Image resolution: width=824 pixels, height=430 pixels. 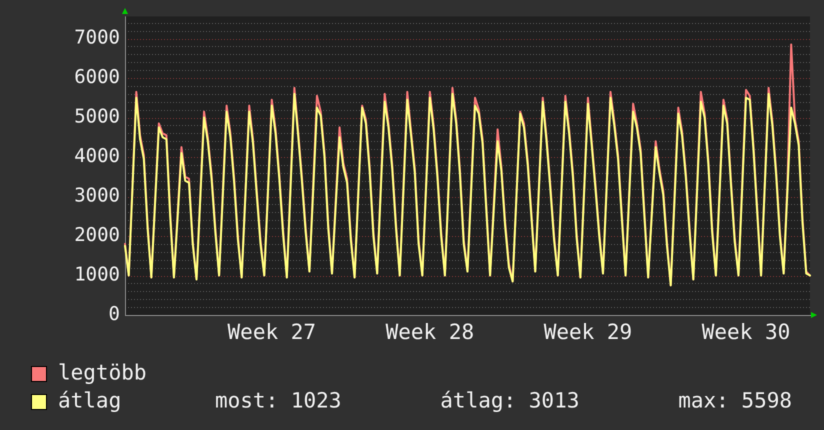 What do you see at coordinates (97, 235) in the screenshot?
I see `y-tick-label: 2000` at bounding box center [97, 235].